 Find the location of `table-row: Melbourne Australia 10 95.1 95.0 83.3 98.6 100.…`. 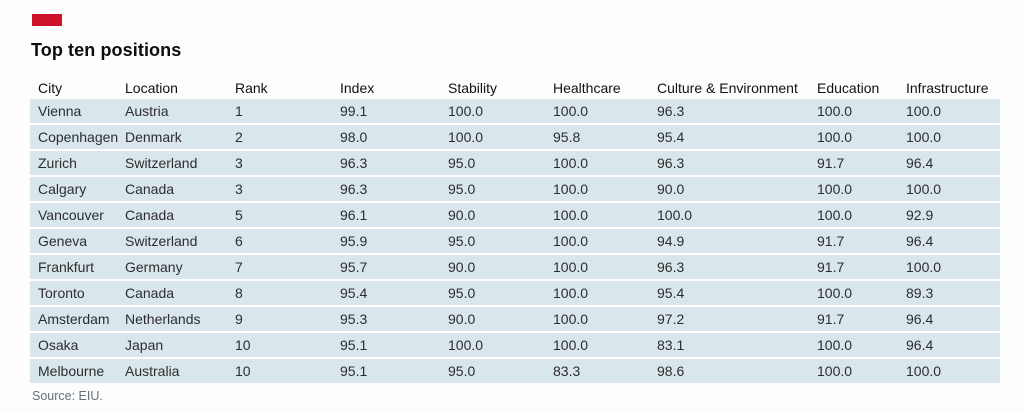

table-row: Melbourne Australia 10 95.1 95.0 83.3 98.6 100.… is located at coordinates (515, 371).